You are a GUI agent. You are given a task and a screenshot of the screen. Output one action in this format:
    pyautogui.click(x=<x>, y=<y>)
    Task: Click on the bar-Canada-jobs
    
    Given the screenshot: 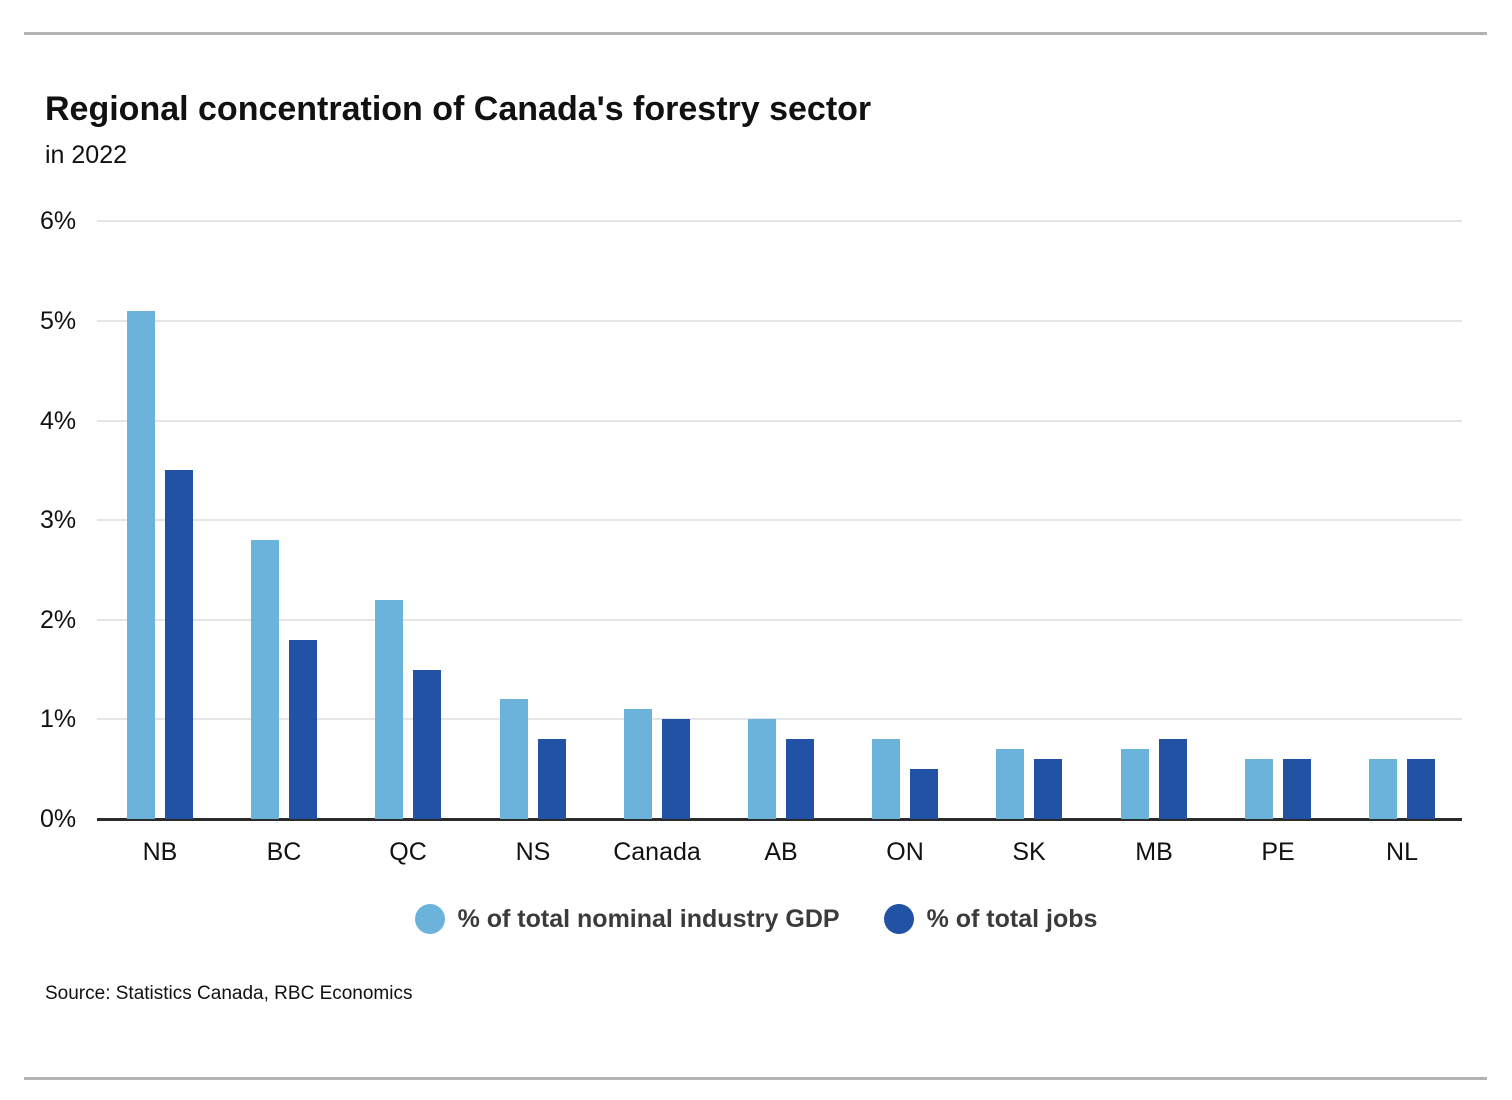 What is the action you would take?
    pyautogui.click(x=676, y=769)
    